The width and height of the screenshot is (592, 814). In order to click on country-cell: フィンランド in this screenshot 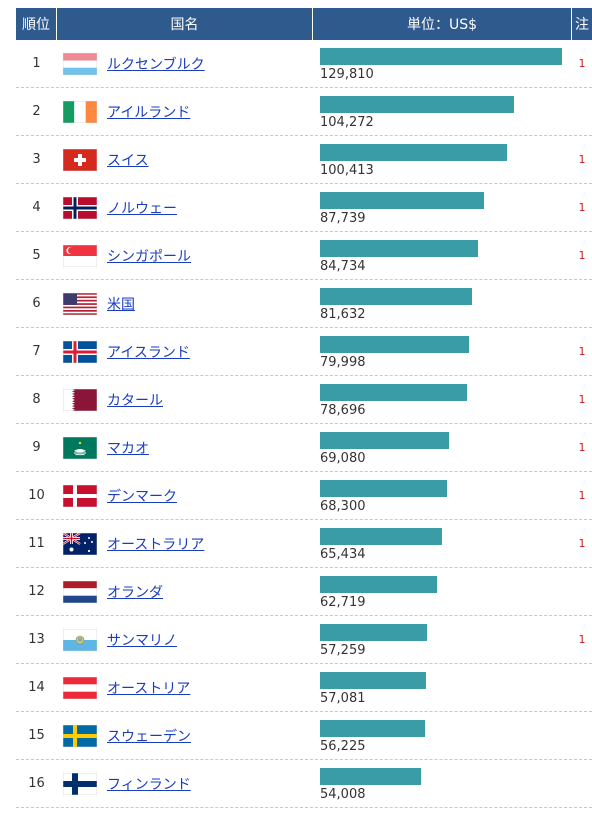, I will do `click(185, 783)`.